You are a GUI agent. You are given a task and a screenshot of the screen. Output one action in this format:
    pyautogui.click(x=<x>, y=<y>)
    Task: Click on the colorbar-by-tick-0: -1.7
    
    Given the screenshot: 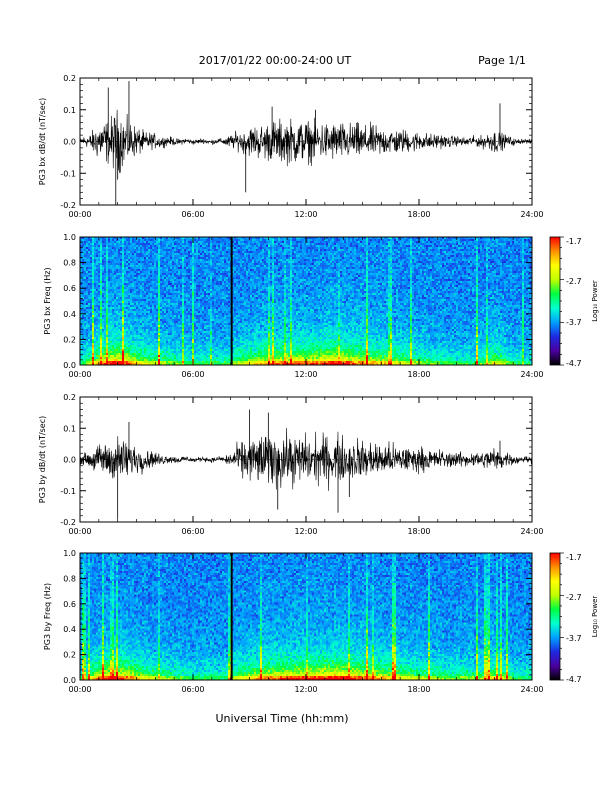 What is the action you would take?
    pyautogui.click(x=574, y=557)
    